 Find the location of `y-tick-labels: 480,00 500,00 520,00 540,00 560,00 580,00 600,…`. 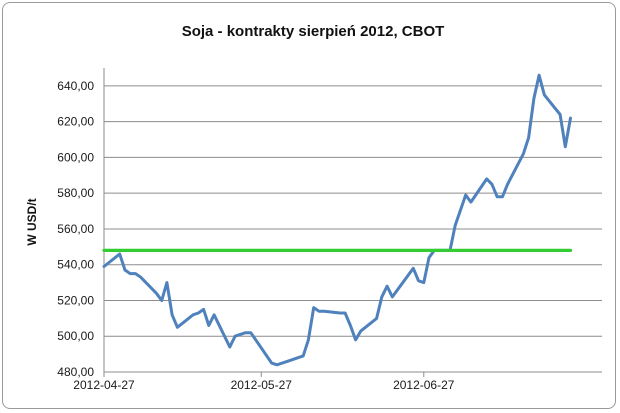

y-tick-labels: 480,00 500,00 520,00 540,00 560,00 580,00 600,… is located at coordinates (75, 229).